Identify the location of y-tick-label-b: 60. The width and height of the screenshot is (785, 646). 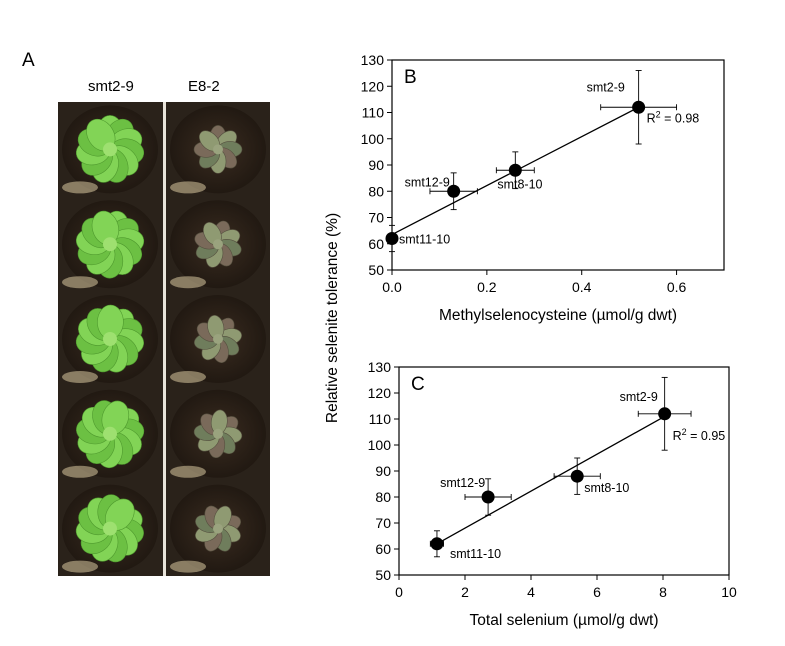
(376, 244).